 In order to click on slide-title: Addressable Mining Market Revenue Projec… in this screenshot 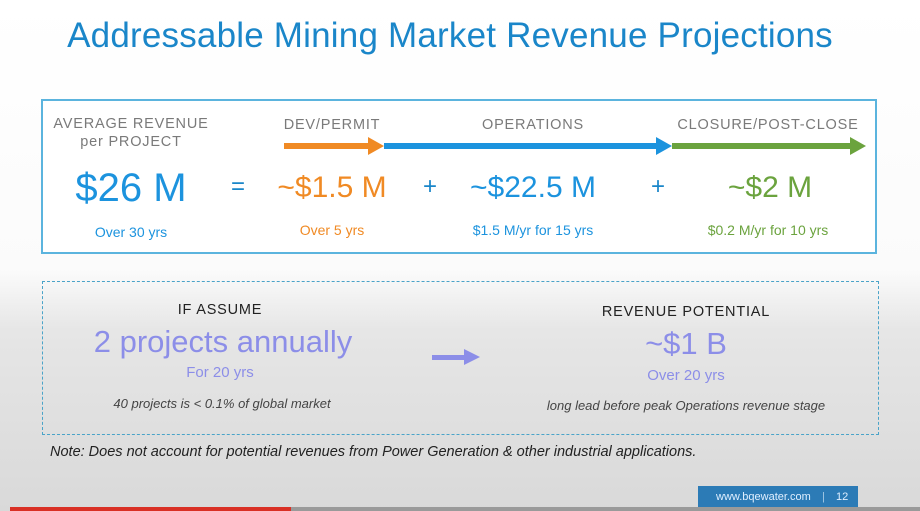, I will do `click(450, 35)`.